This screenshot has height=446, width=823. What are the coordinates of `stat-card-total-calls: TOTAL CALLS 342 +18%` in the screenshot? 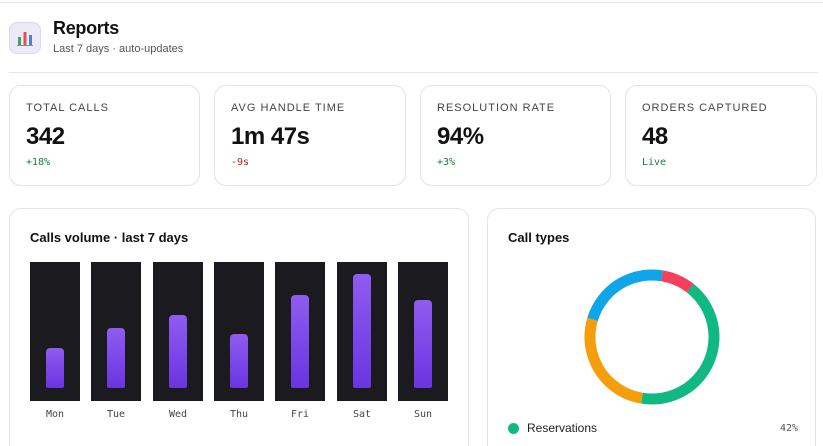 It's located at (104, 135).